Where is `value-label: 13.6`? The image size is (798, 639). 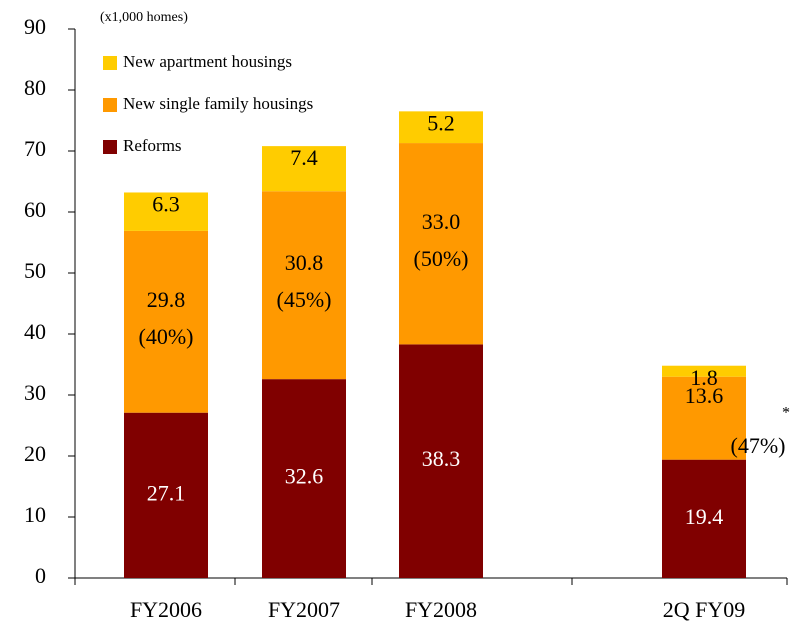 value-label: 13.6 is located at coordinates (704, 395).